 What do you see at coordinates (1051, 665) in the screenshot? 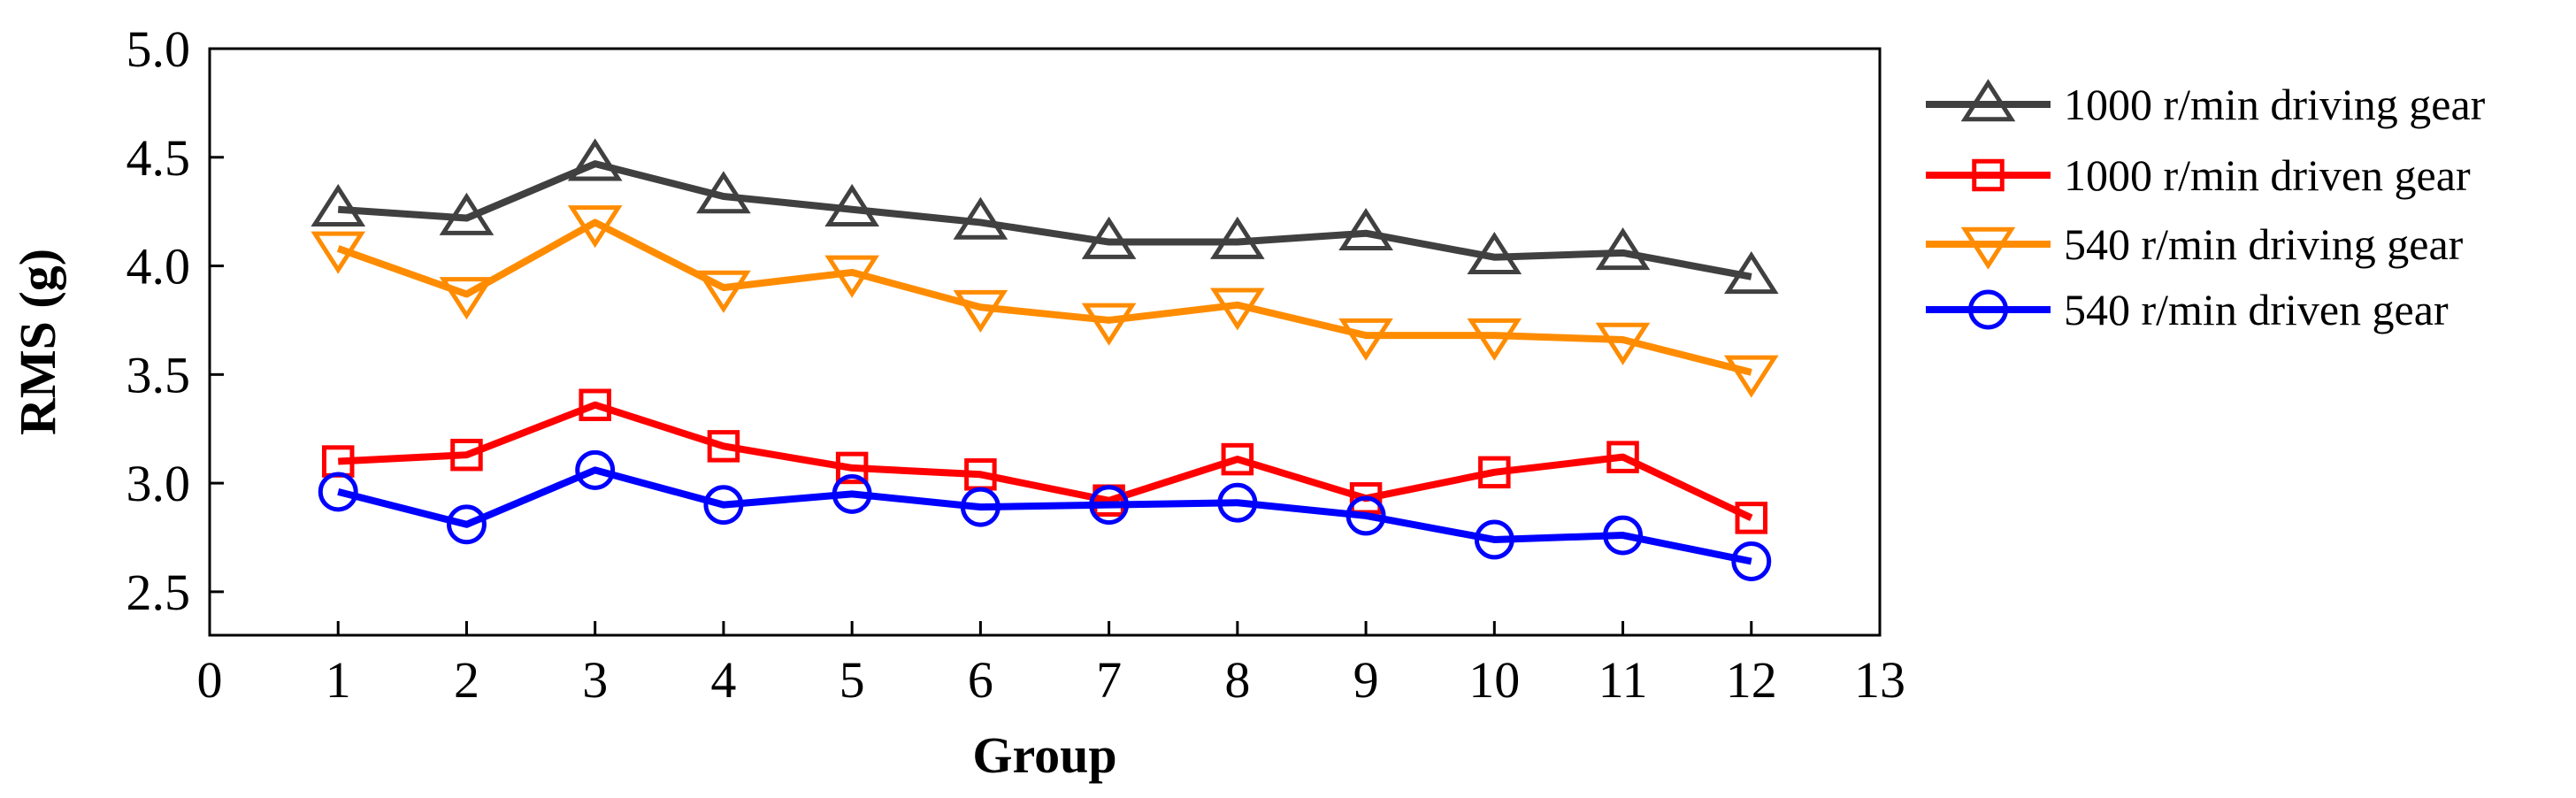
I see `x-axis: 0 1 2 3 4 5 6 7 8 9 10 11 12 13` at bounding box center [1051, 665].